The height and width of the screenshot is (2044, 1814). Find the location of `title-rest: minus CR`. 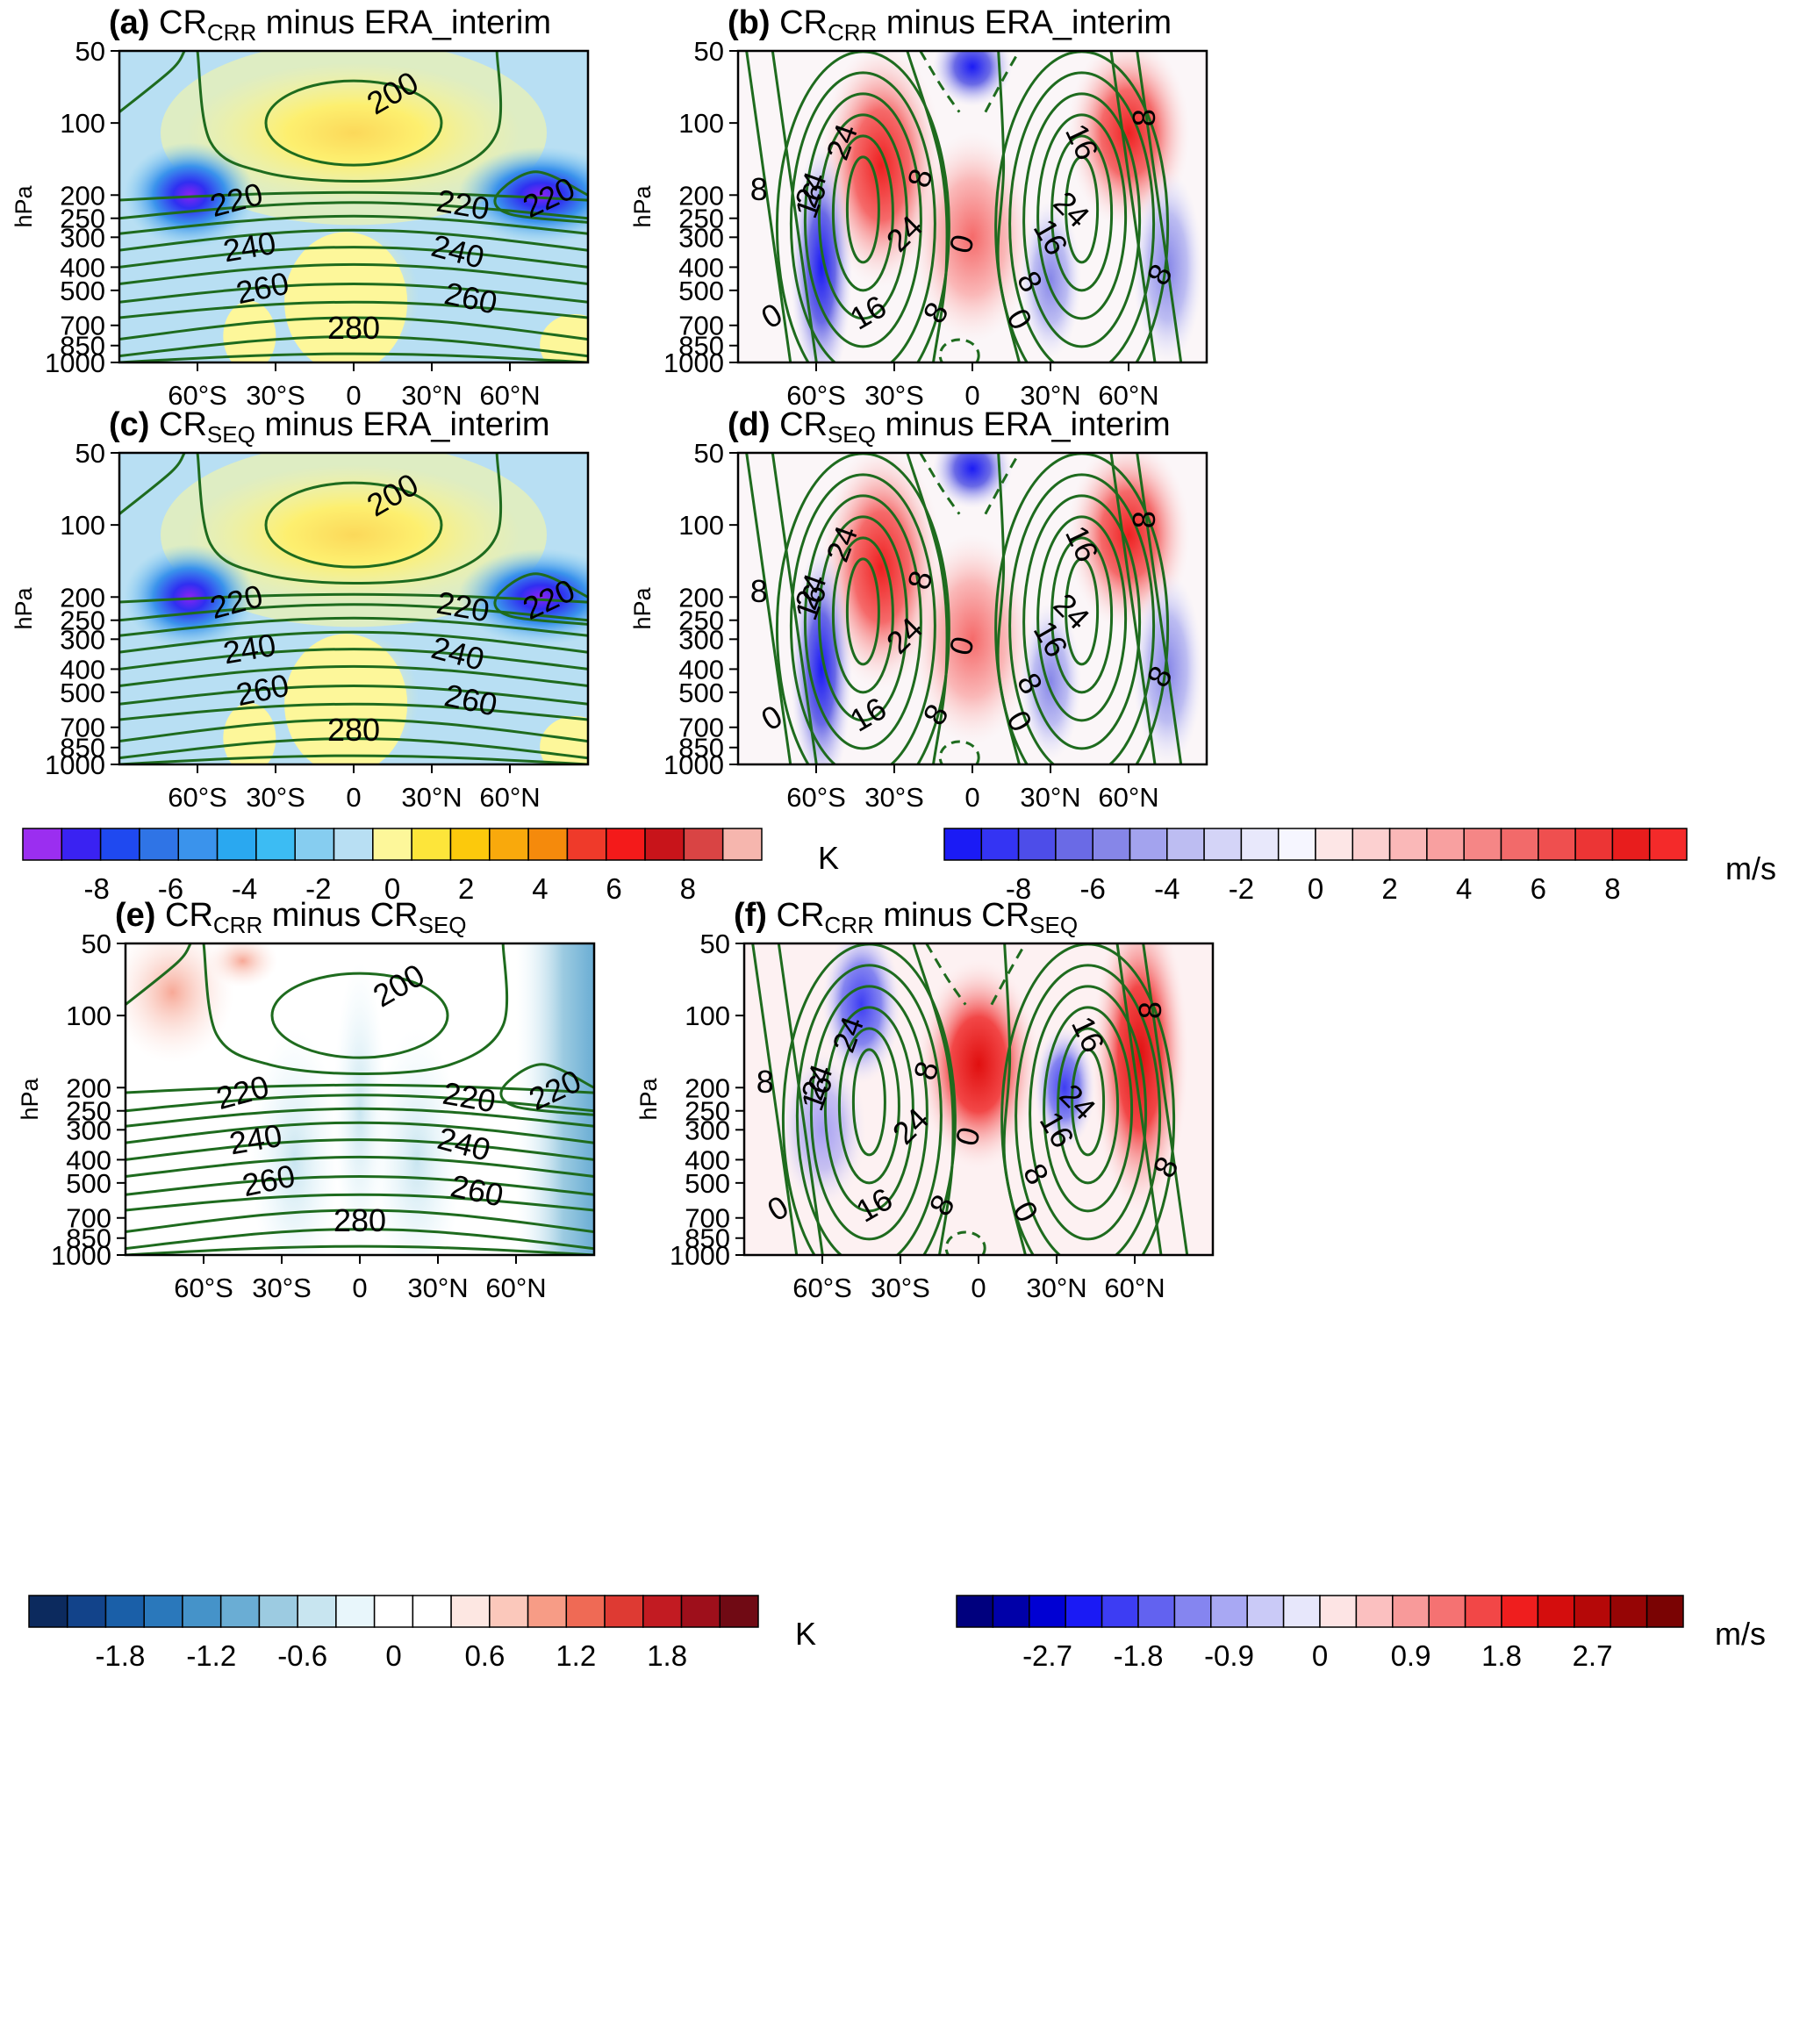

title-rest: minus CR is located at coordinates (951, 916).